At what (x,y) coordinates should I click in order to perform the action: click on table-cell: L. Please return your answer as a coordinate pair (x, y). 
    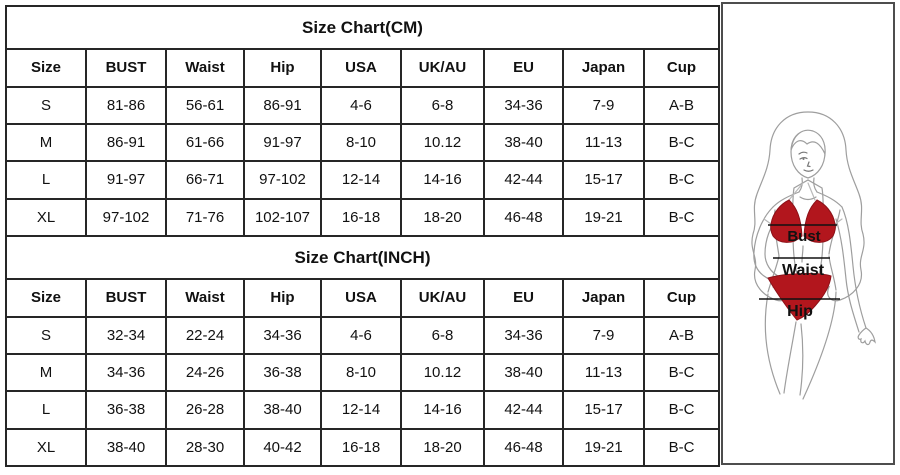
    Looking at the image, I should click on (46, 410).